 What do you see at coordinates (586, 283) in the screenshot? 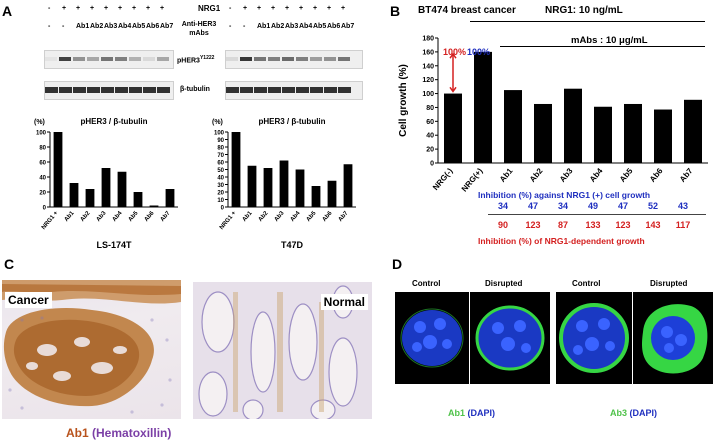
I see `d-control-2: Control` at bounding box center [586, 283].